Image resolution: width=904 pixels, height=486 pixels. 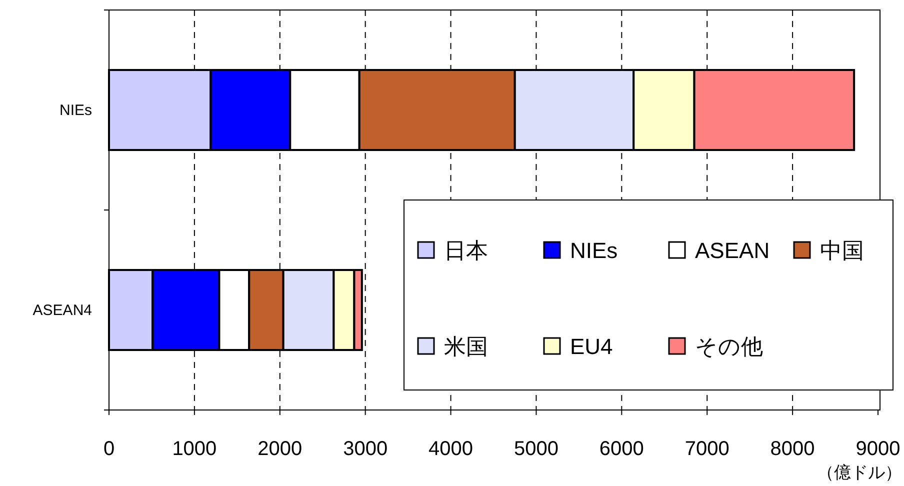 I want to click on legend-label: 中国, so click(x=842, y=250).